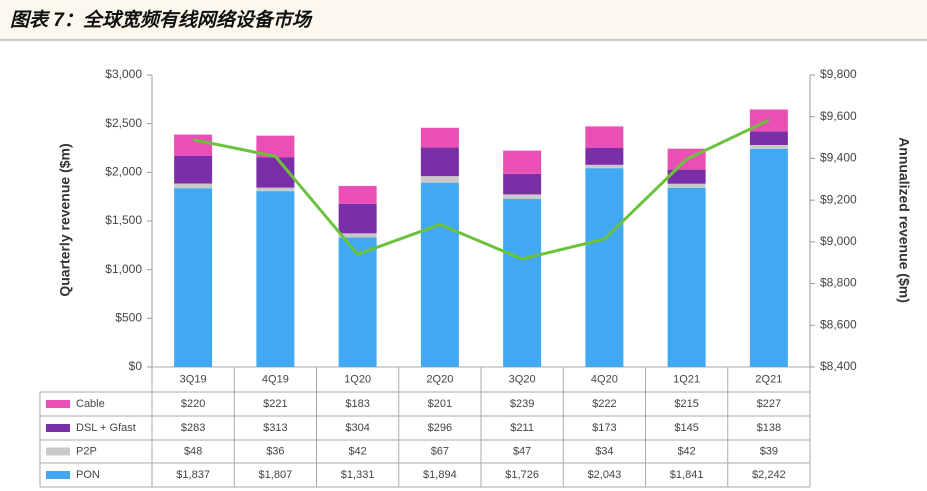 The image size is (927, 491). Describe the element at coordinates (686, 428) in the screenshot. I see `table-cell: $145` at that location.